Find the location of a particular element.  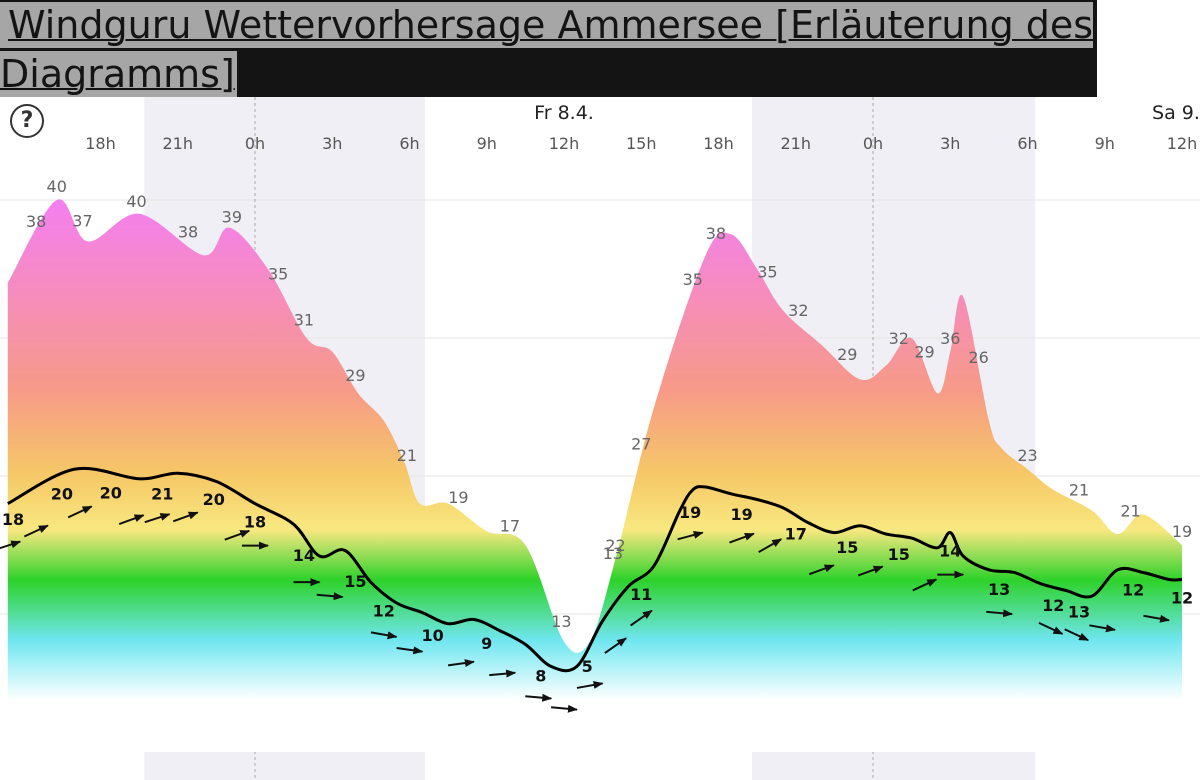

day-label: Fr 8.4. is located at coordinates (564, 113).